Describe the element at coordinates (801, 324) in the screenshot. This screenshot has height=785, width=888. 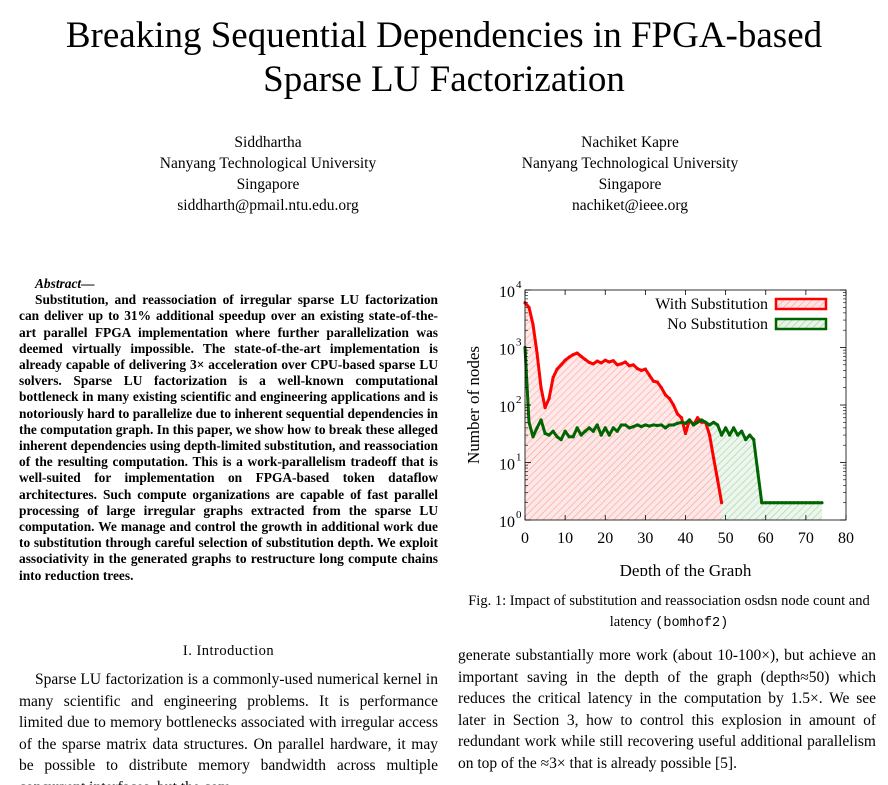
I see `legend-swatch` at that location.